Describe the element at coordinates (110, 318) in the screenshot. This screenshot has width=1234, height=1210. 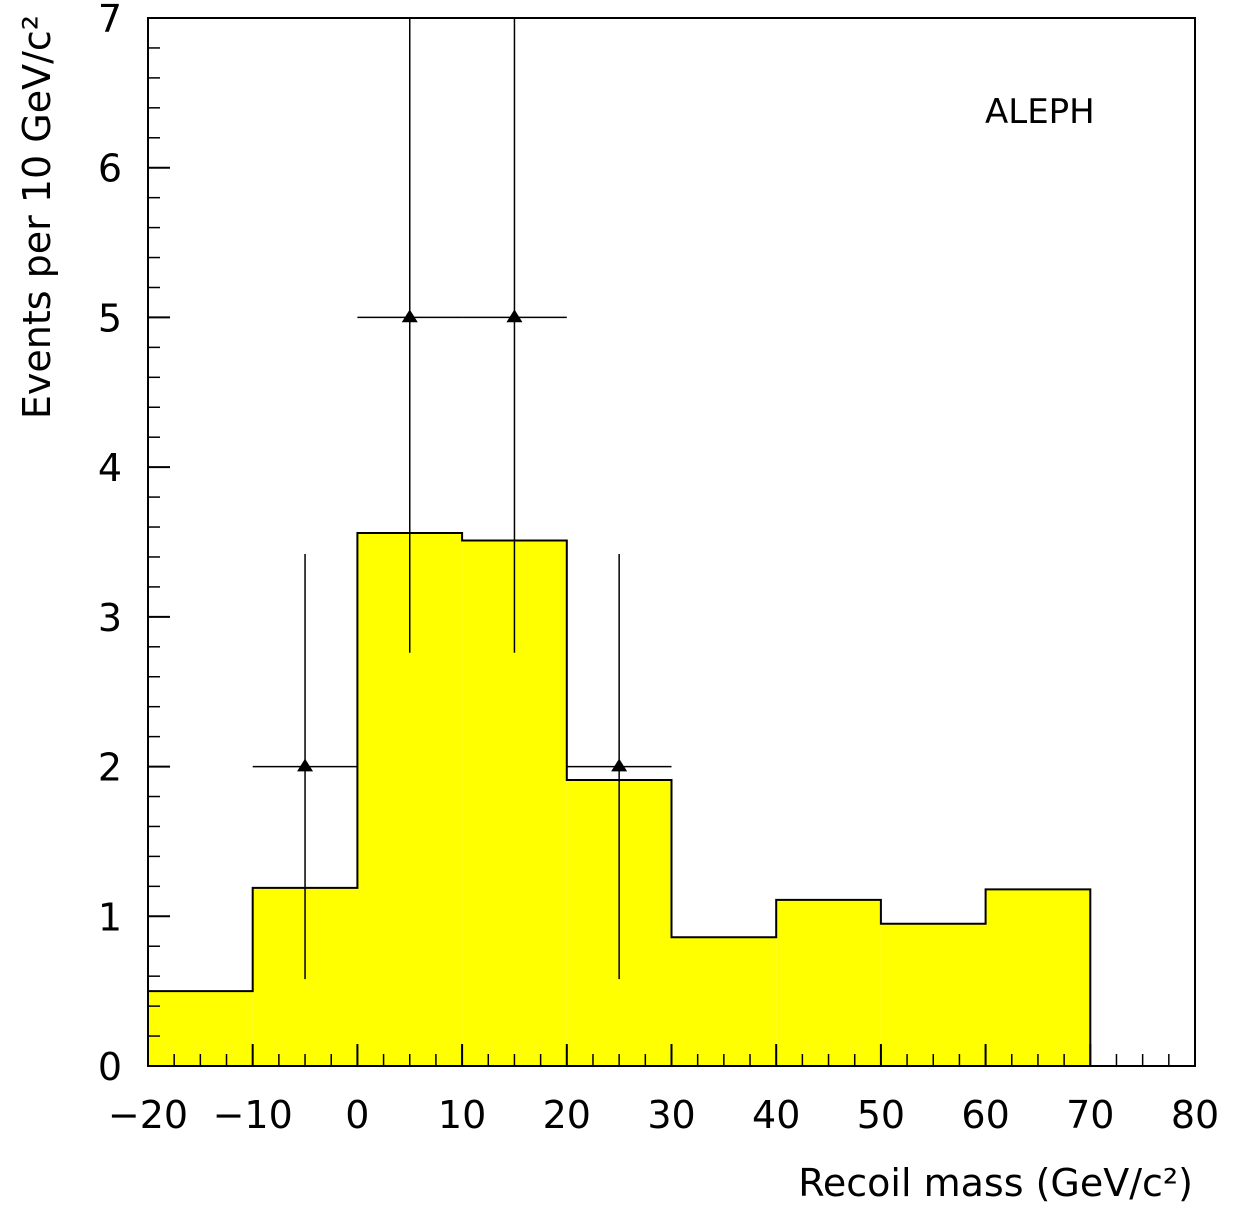
I see `y-tick-label: 5` at that location.